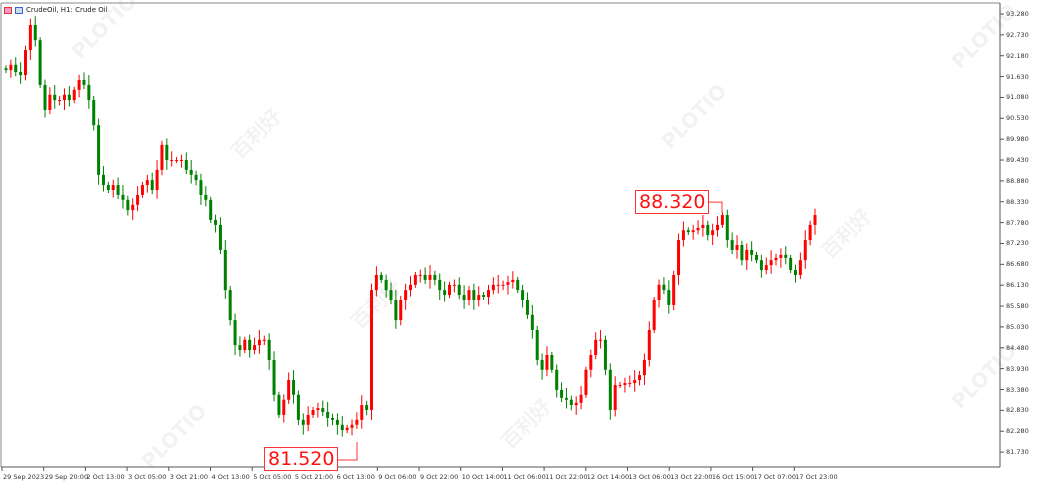 This screenshot has height=489, width=1047. I want to click on price-tick-label: 91.080, so click(1017, 97).